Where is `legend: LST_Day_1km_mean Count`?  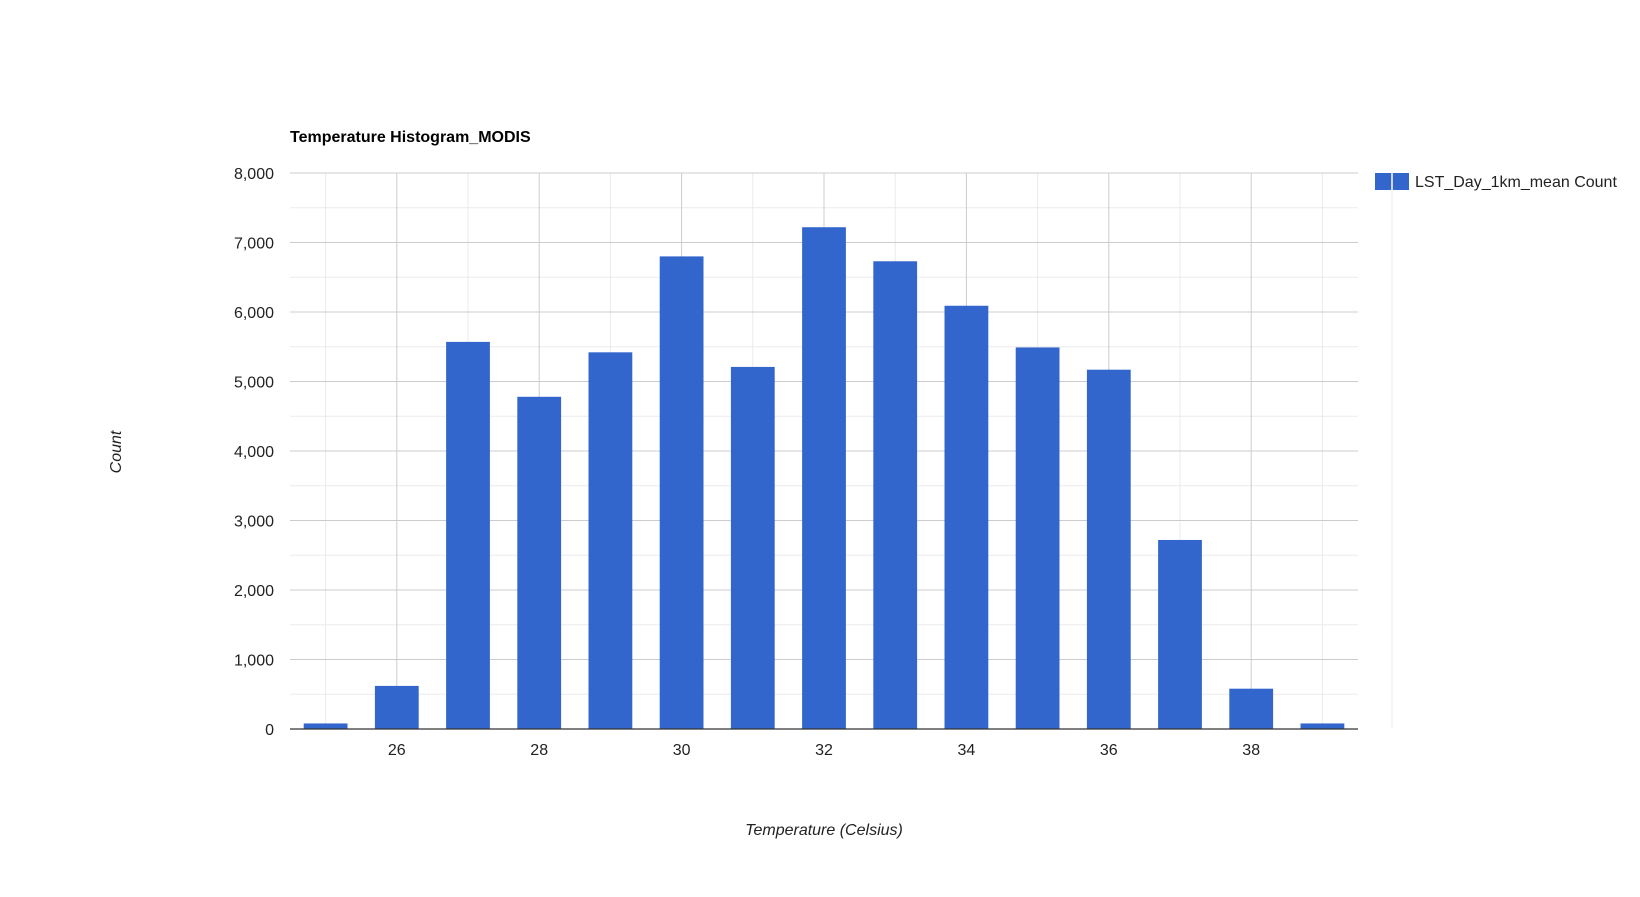
legend: LST_Day_1km_mean Count is located at coordinates (1496, 182).